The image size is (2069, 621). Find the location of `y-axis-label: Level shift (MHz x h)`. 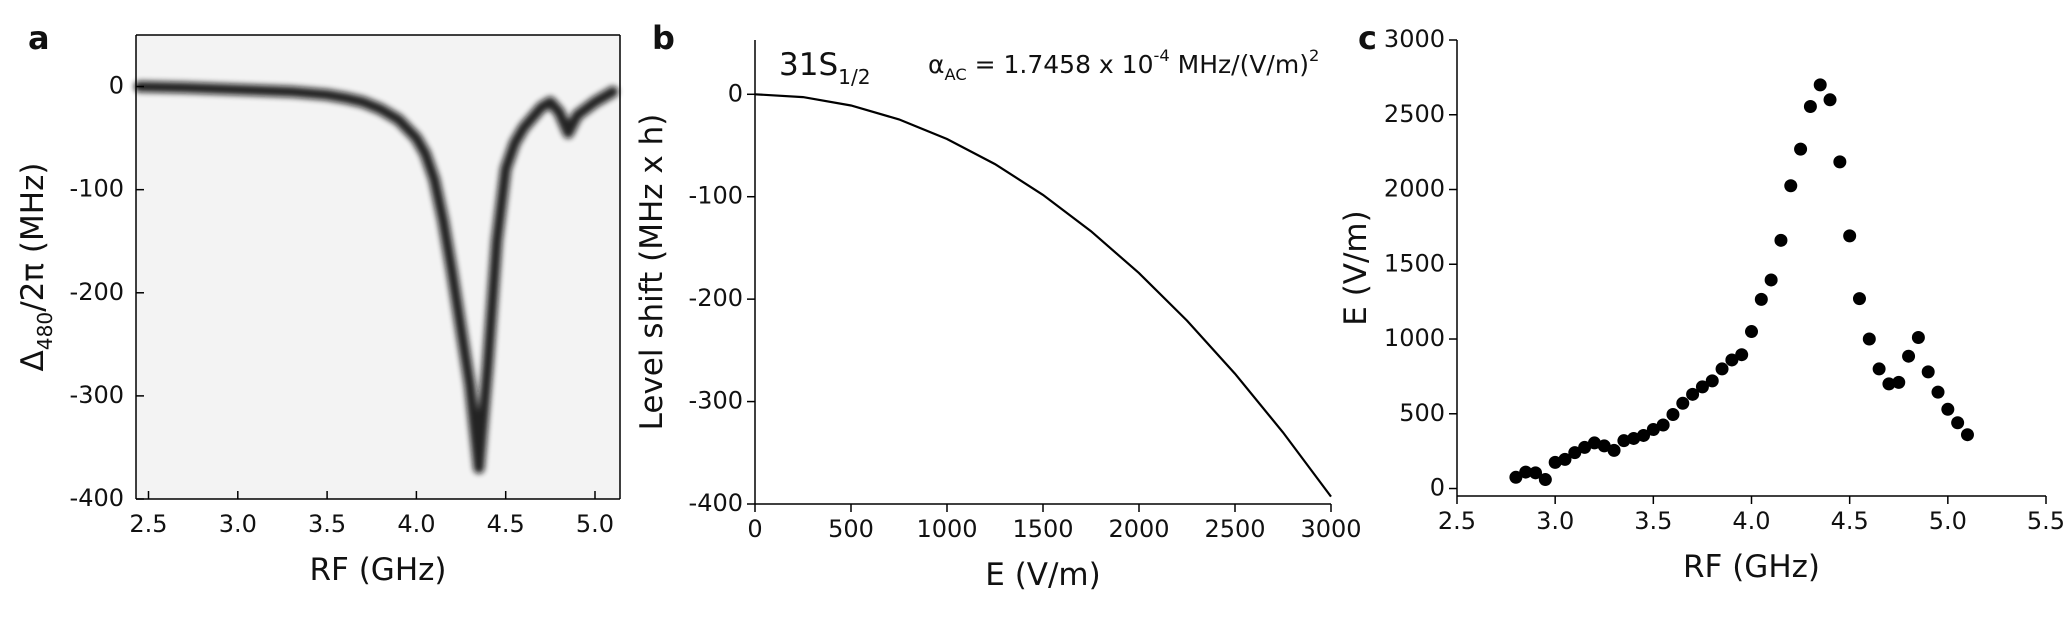

y-axis-label: Level shift (MHz x h) is located at coordinates (652, 272).